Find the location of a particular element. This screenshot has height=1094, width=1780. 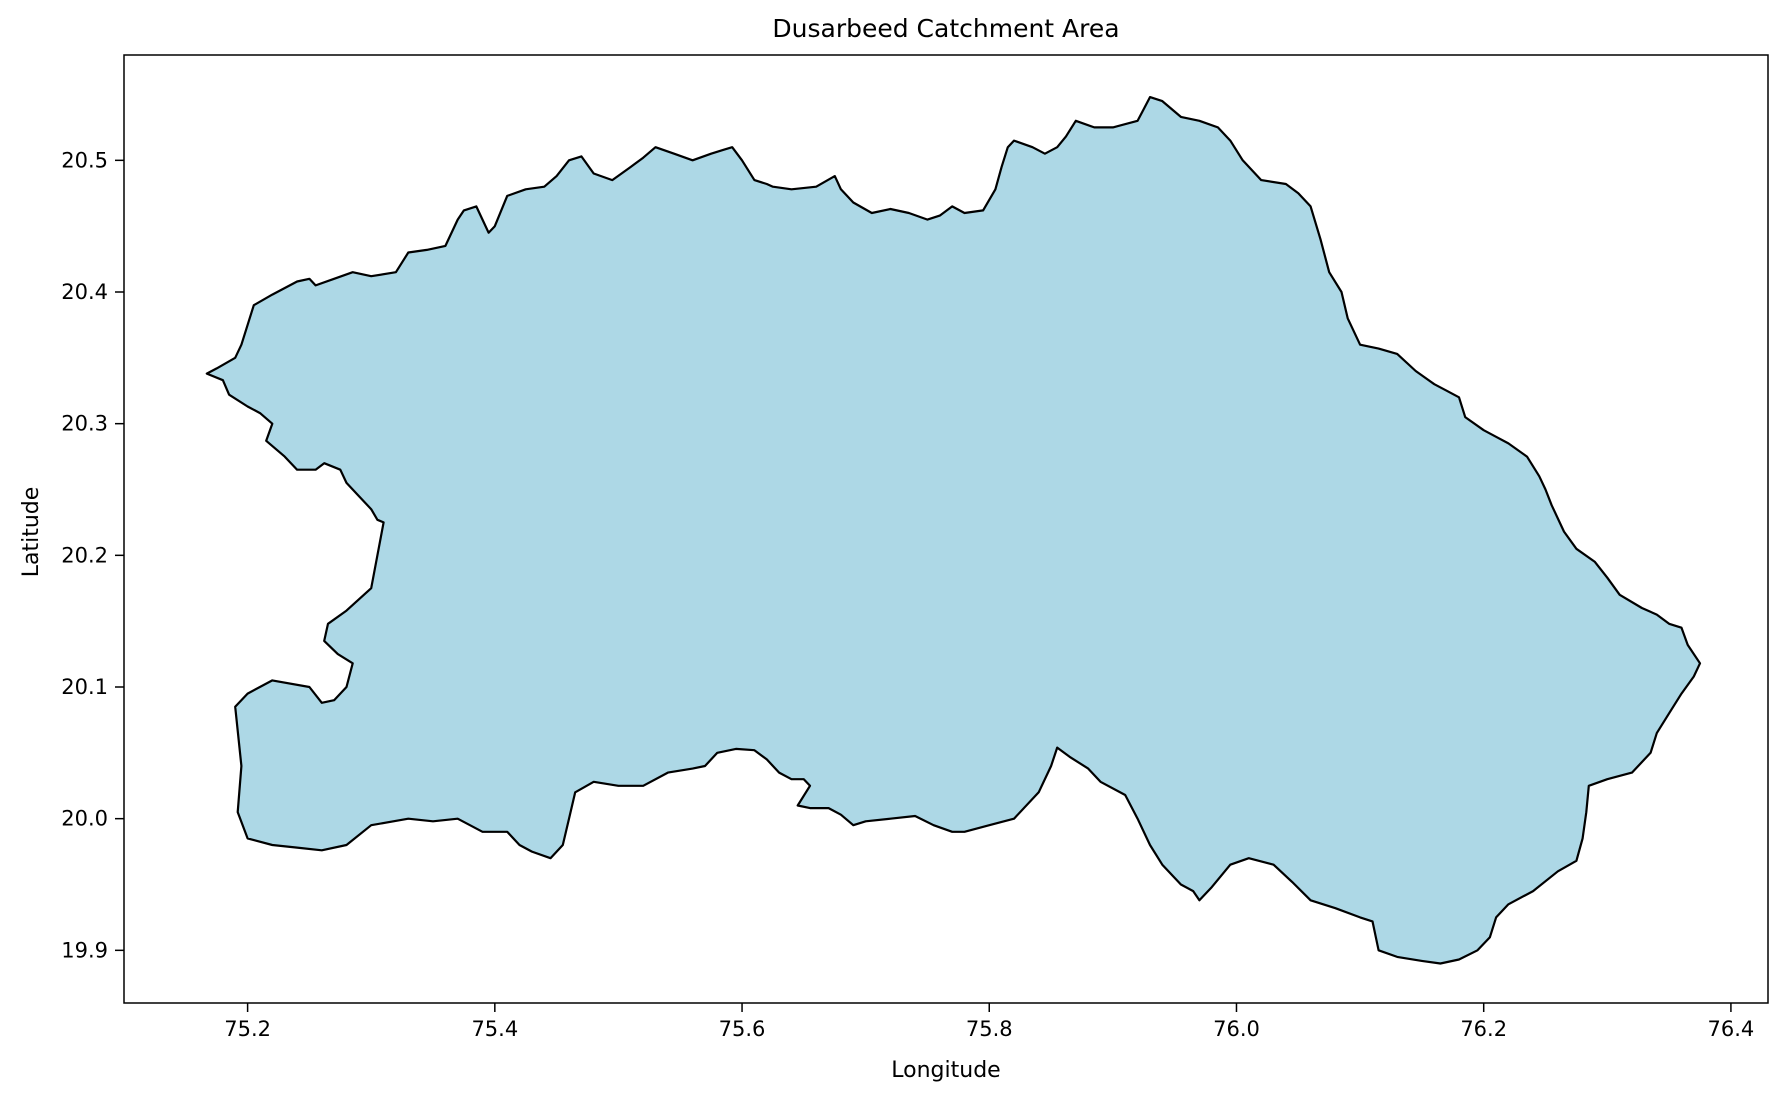

x-tick-label: 75.8 is located at coordinates (989, 1029).